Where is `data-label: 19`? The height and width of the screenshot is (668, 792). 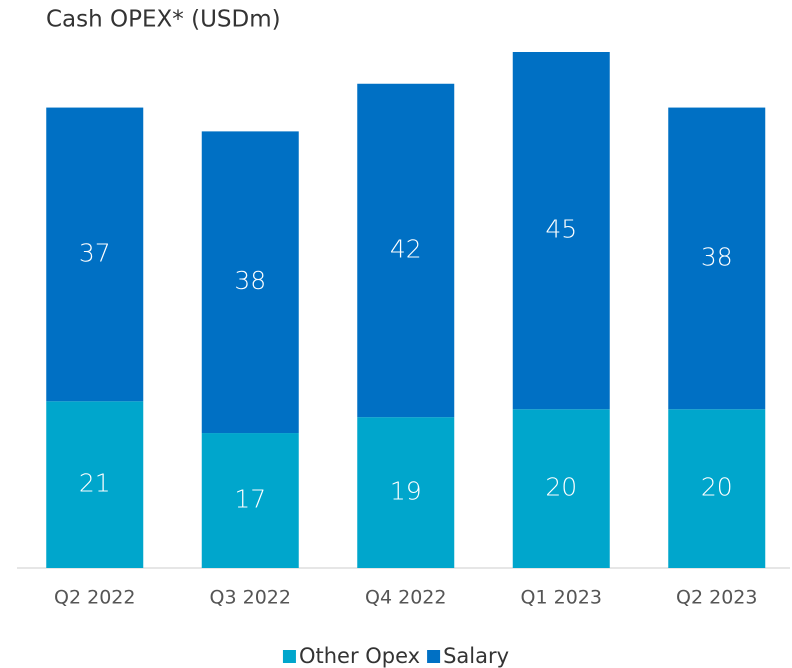
data-label: 19 is located at coordinates (406, 491).